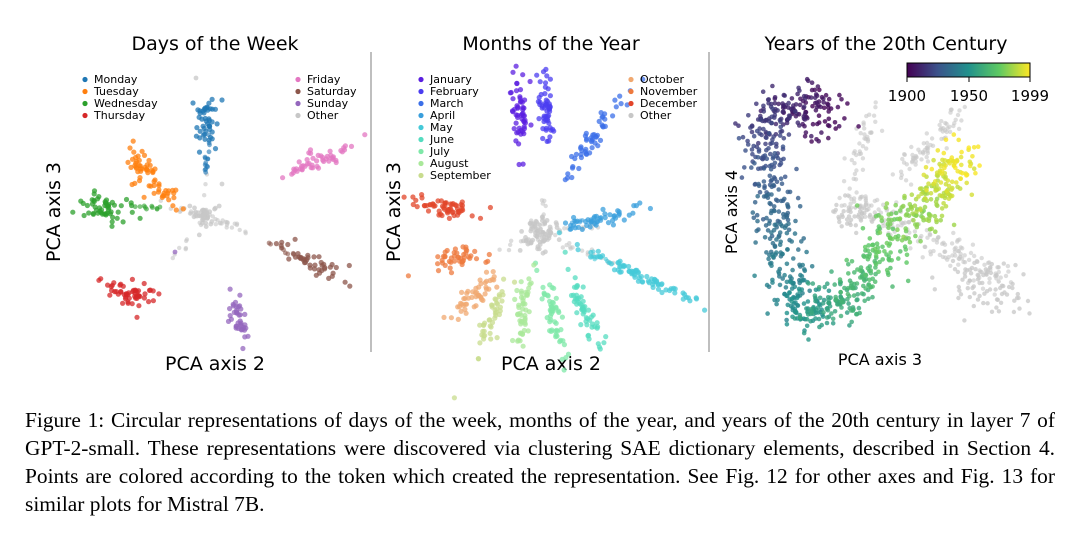  I want to click on thursday-point, so click(153, 291).